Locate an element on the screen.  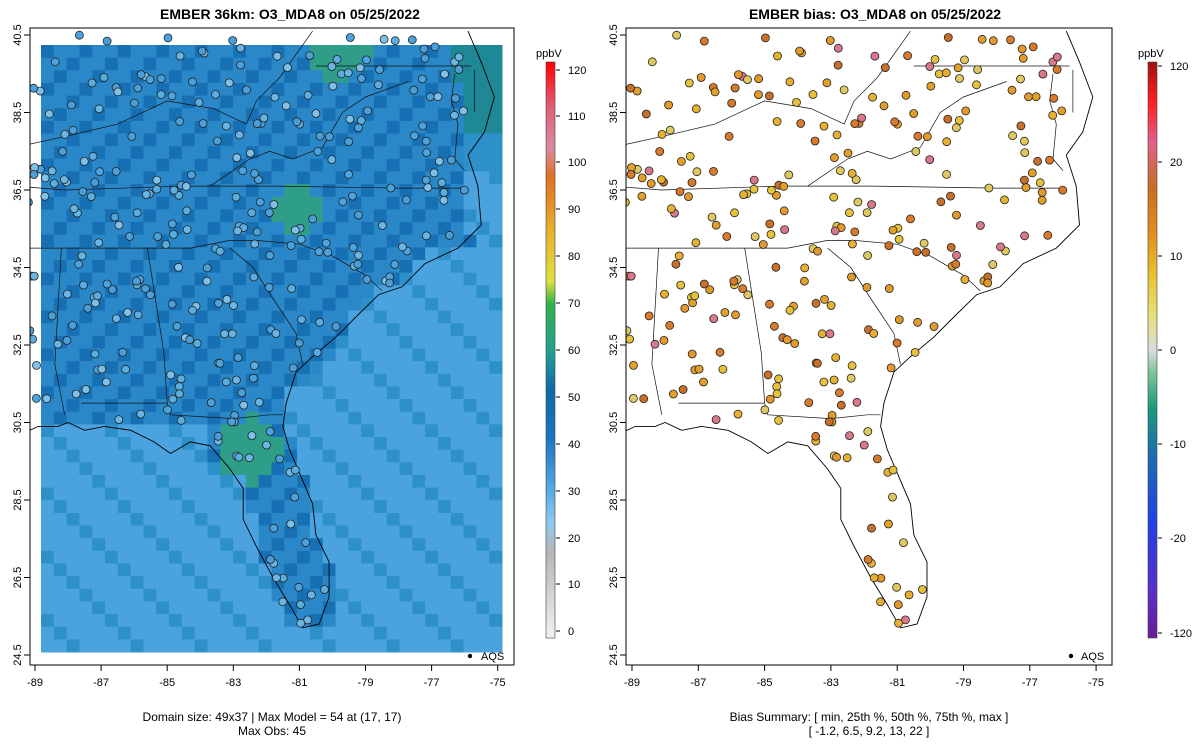
right-legend-label: AQS is located at coordinates (1092, 657).